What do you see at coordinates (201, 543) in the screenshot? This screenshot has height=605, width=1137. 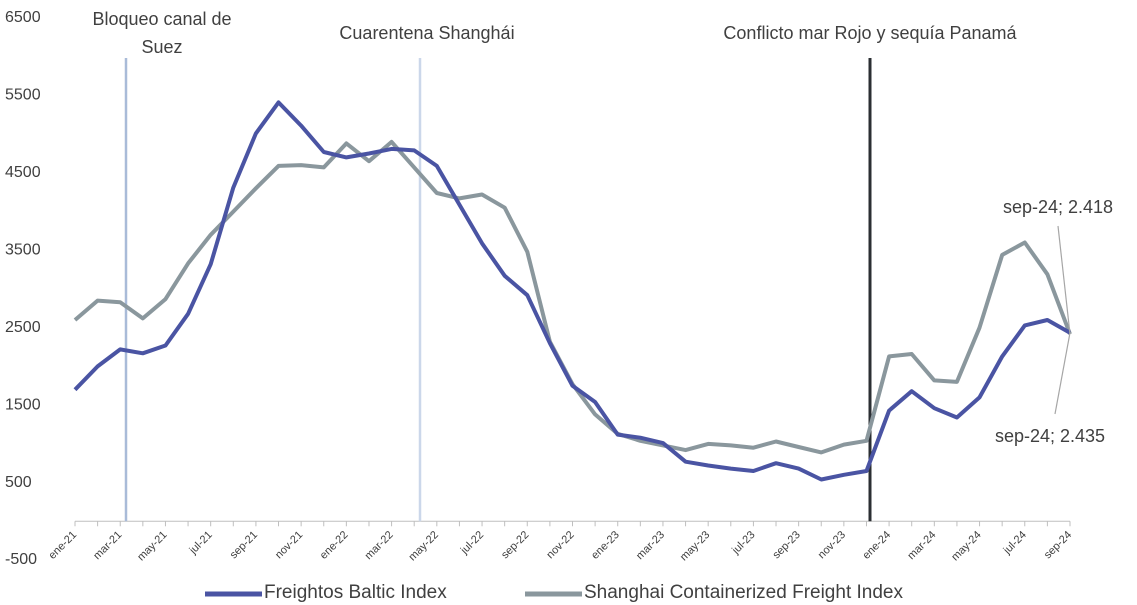 I see `x-tick-label: jul-21` at bounding box center [201, 543].